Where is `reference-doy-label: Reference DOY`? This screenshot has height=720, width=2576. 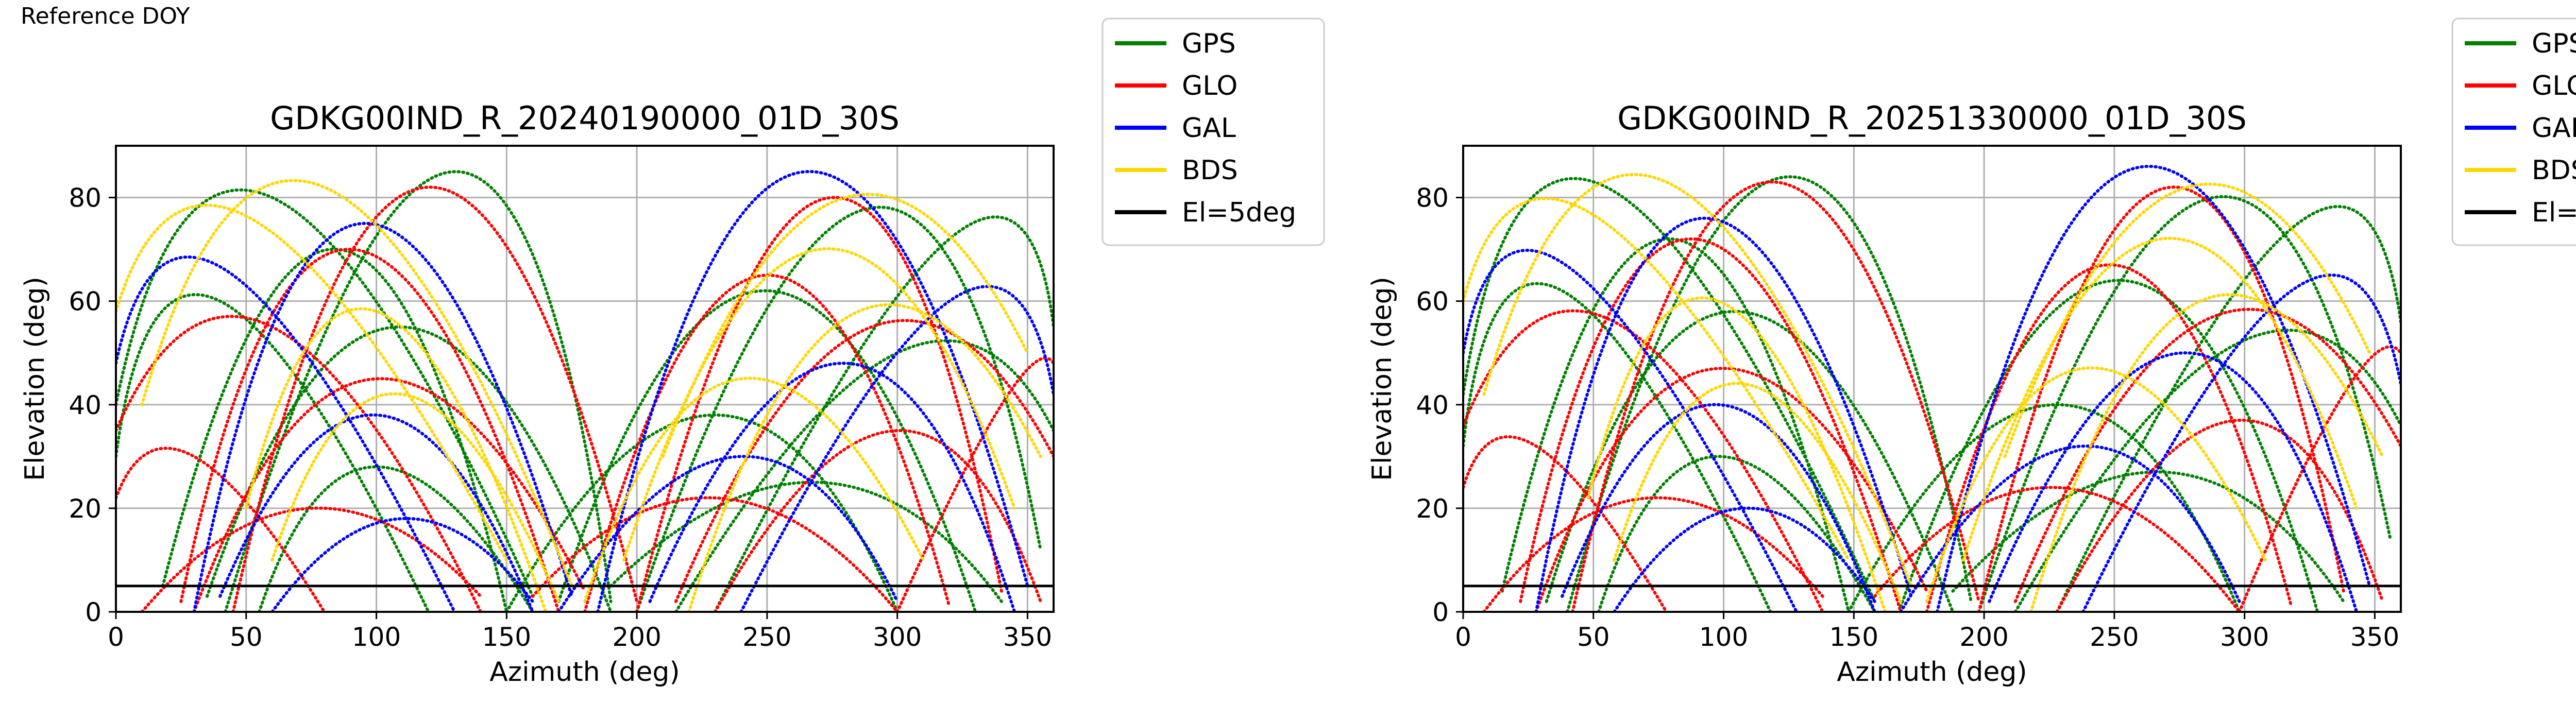
reference-doy-label: Reference DOY is located at coordinates (105, 16).